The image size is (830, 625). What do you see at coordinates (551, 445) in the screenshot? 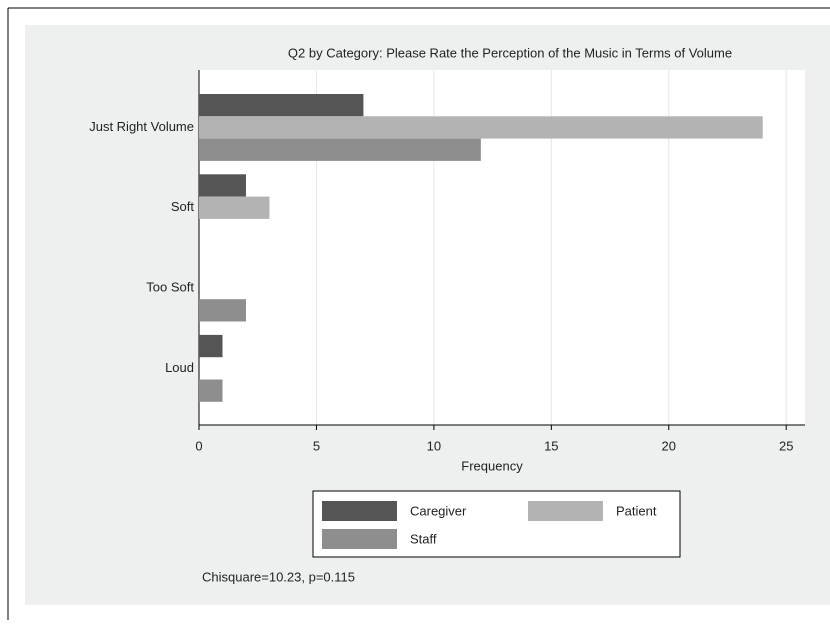
I see `x-tick-label: 15` at bounding box center [551, 445].